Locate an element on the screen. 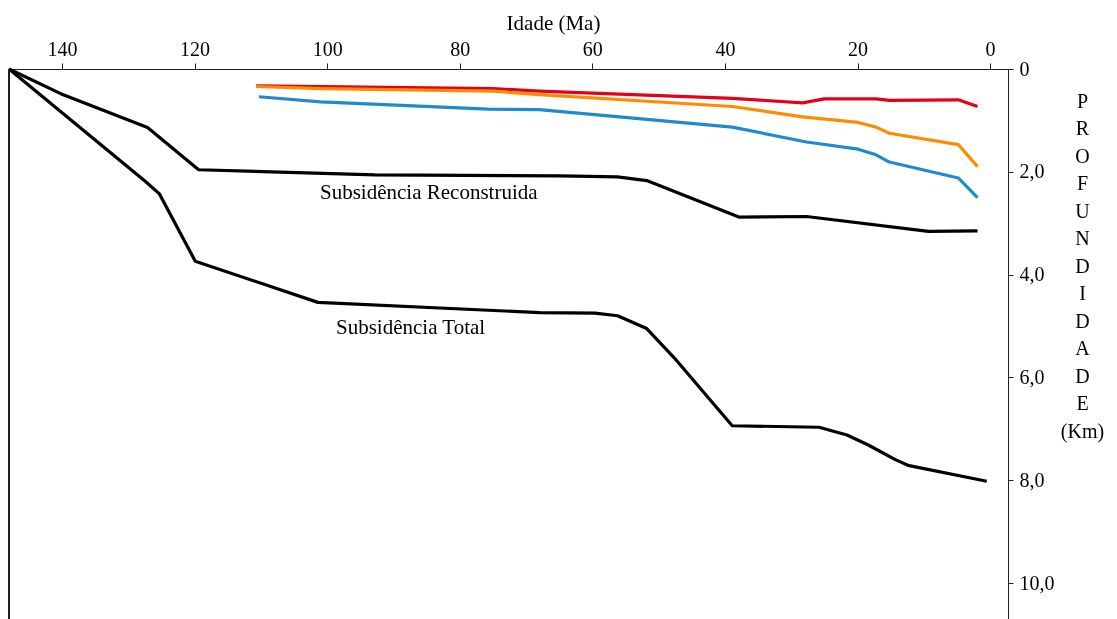  x-tick-label: 100 is located at coordinates (327, 48).